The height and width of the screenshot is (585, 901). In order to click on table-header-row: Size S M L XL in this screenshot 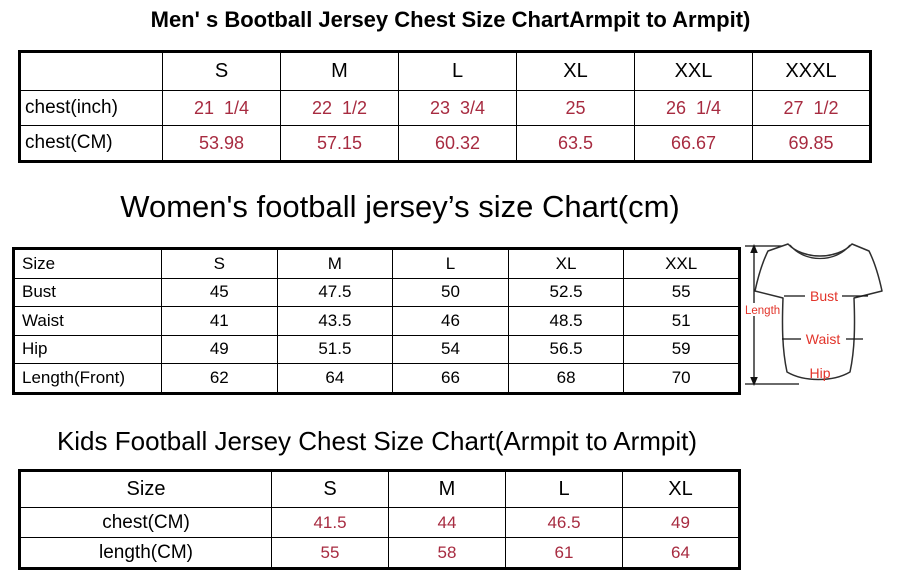, I will do `click(379, 489)`.